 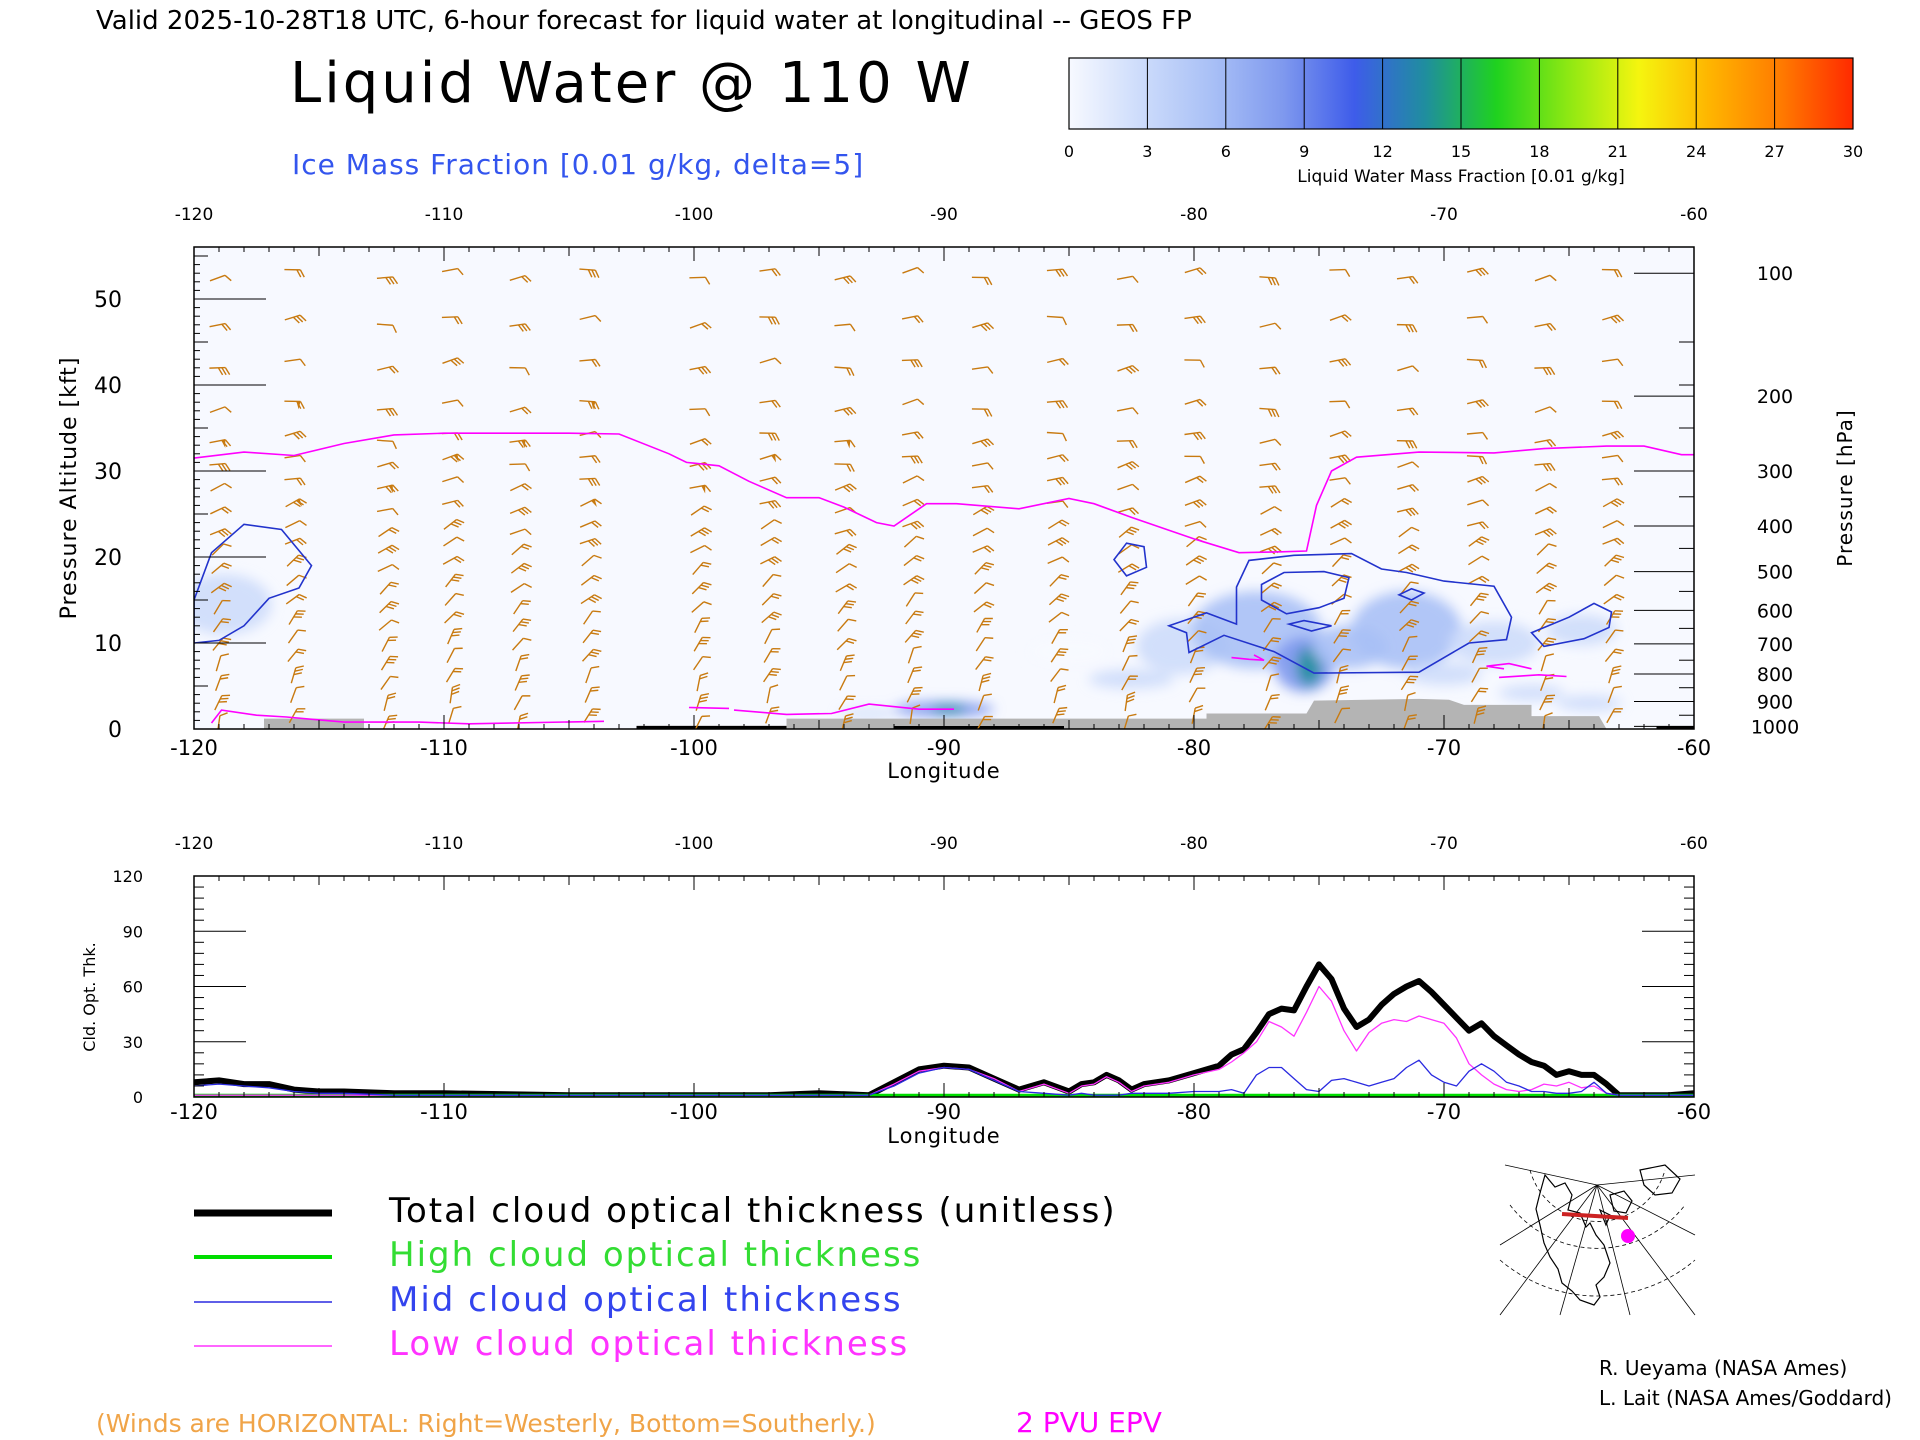 What do you see at coordinates (1444, 1112) in the screenshot?
I see `x-tick-label: -70` at bounding box center [1444, 1112].